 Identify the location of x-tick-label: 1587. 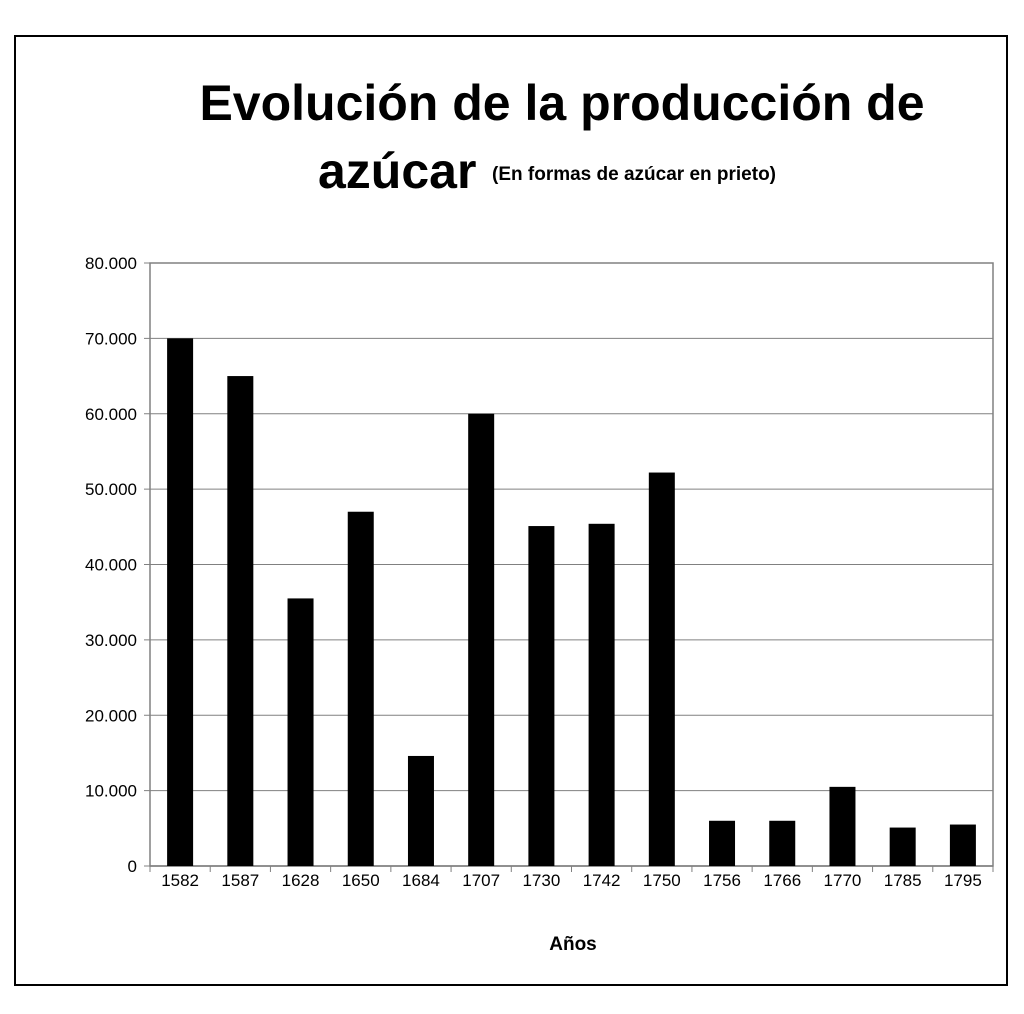
(240, 880).